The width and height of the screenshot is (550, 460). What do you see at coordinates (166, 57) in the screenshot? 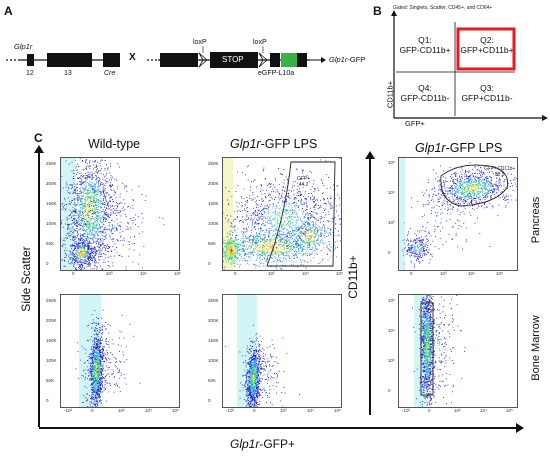
I see `gene-construct-diagram` at bounding box center [166, 57].